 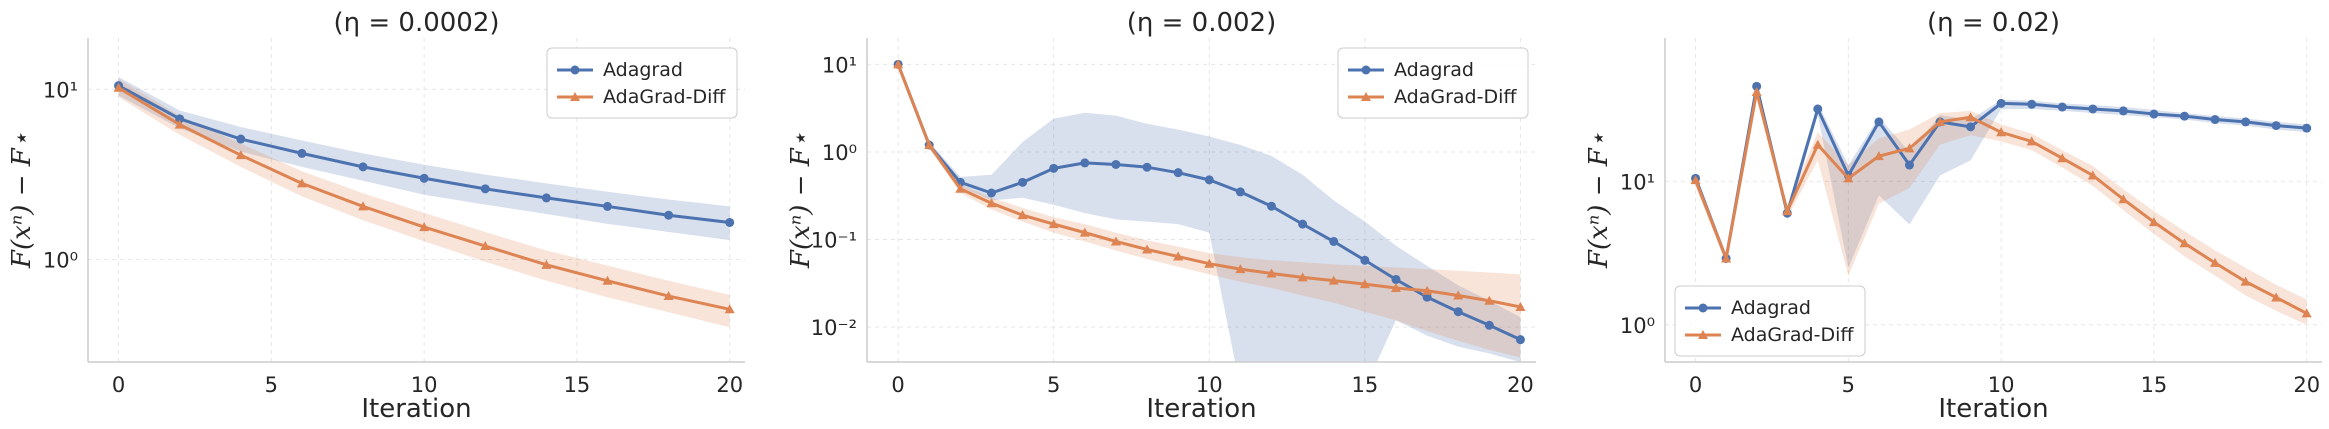 I want to click on y-tick-label: 10⁻¹, so click(x=834, y=241).